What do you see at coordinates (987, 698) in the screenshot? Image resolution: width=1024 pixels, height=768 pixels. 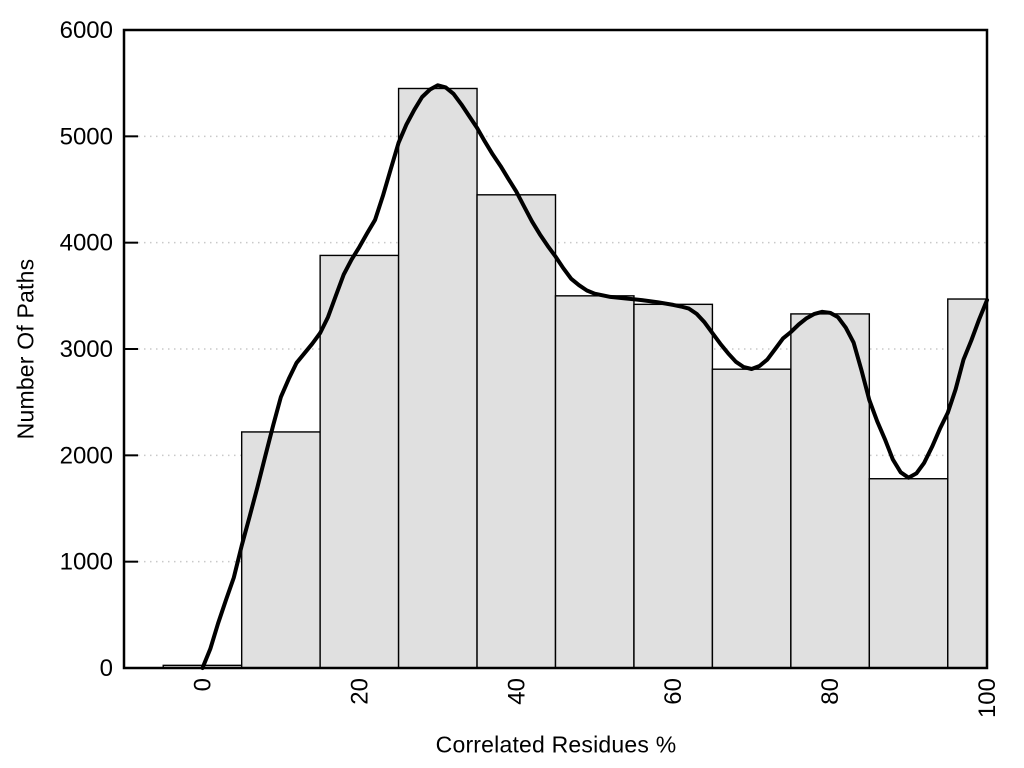 I see `x-tick-label: 100` at bounding box center [987, 698].